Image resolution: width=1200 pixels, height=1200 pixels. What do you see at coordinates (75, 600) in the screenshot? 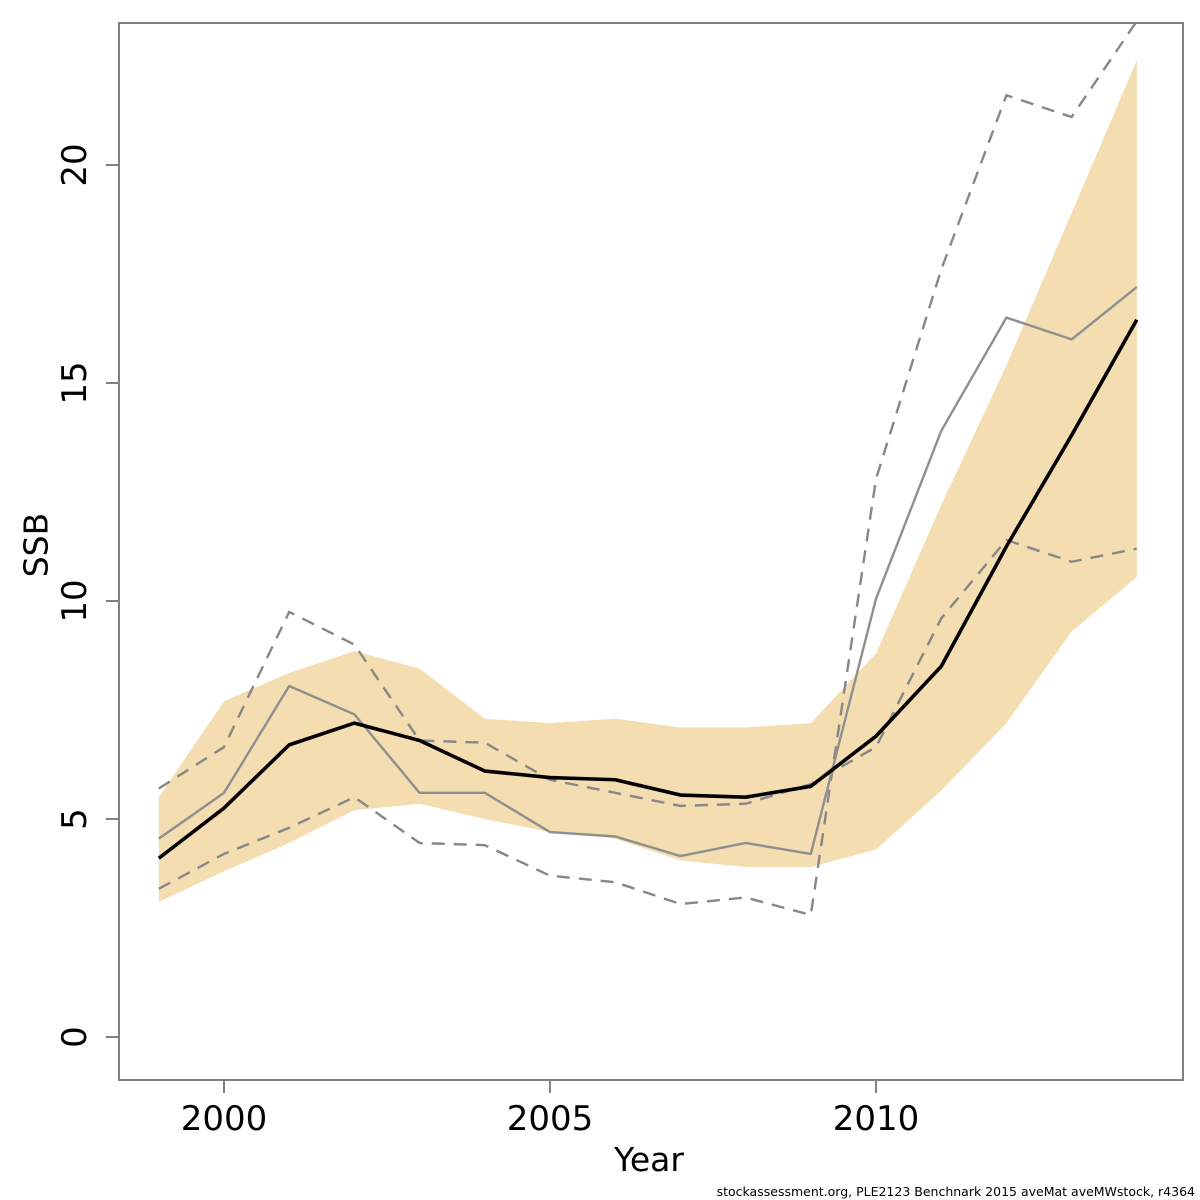
I see `y-tick-label: 10` at bounding box center [75, 600].